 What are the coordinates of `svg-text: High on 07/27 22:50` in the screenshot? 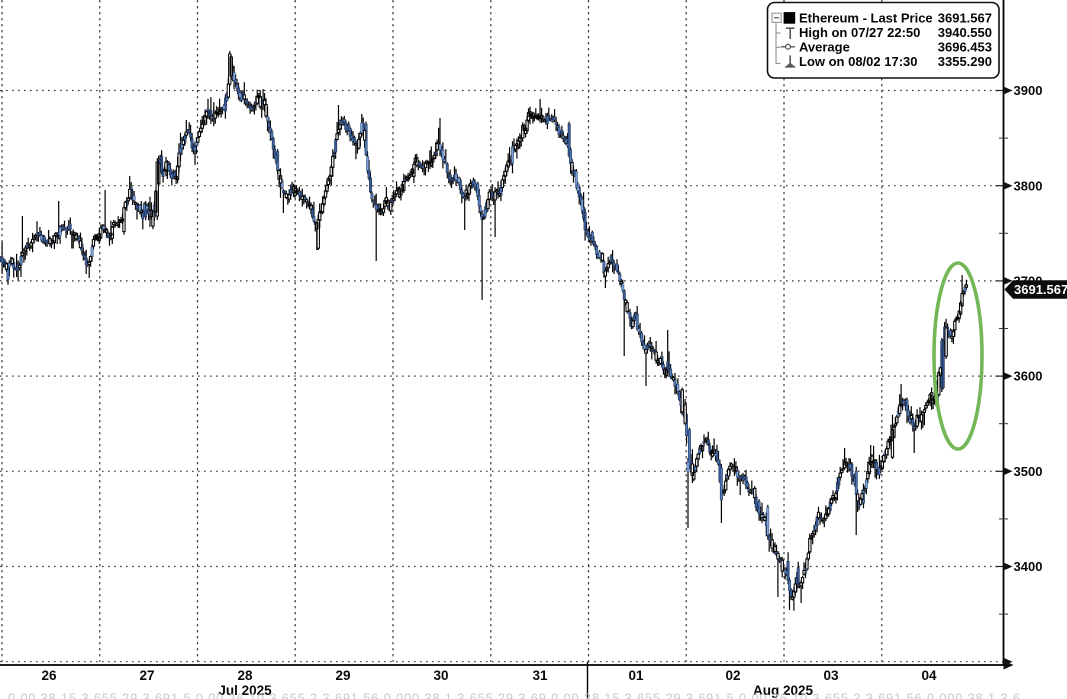 It's located at (859, 32).